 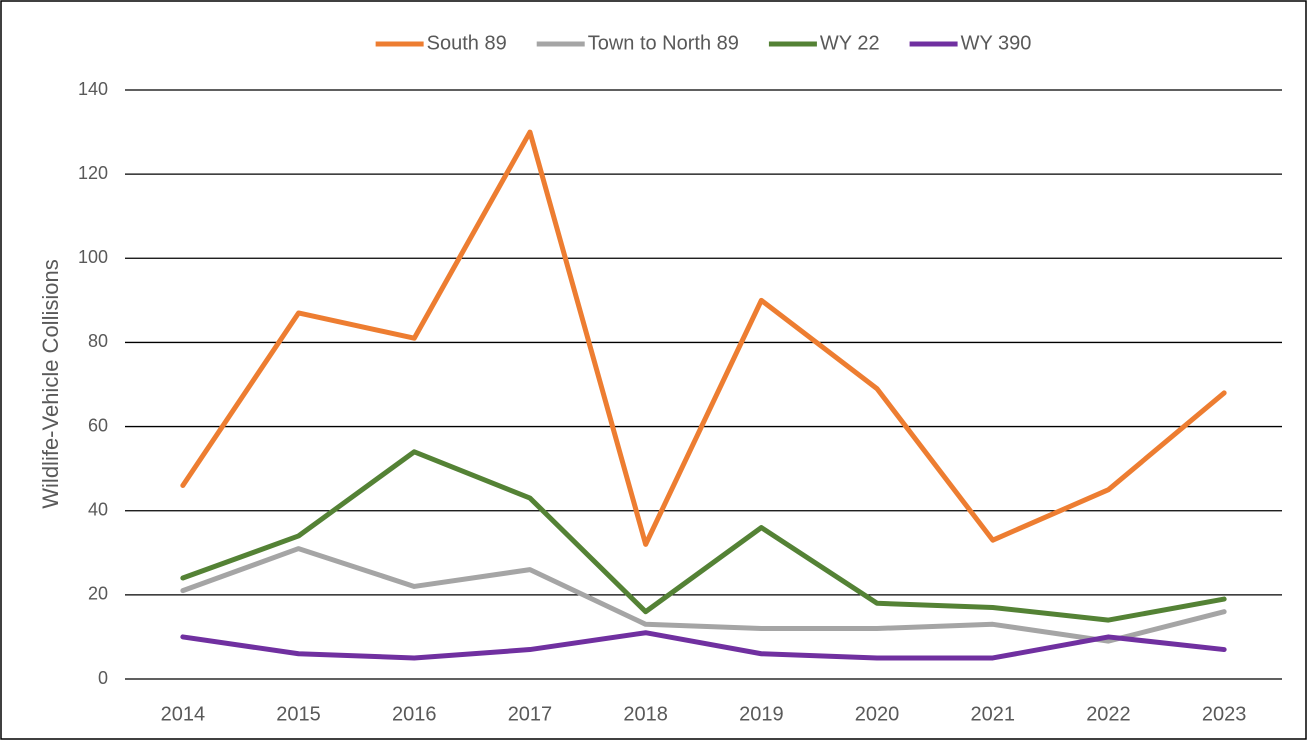 What do you see at coordinates (98, 509) in the screenshot?
I see `y-tick-label: 40` at bounding box center [98, 509].